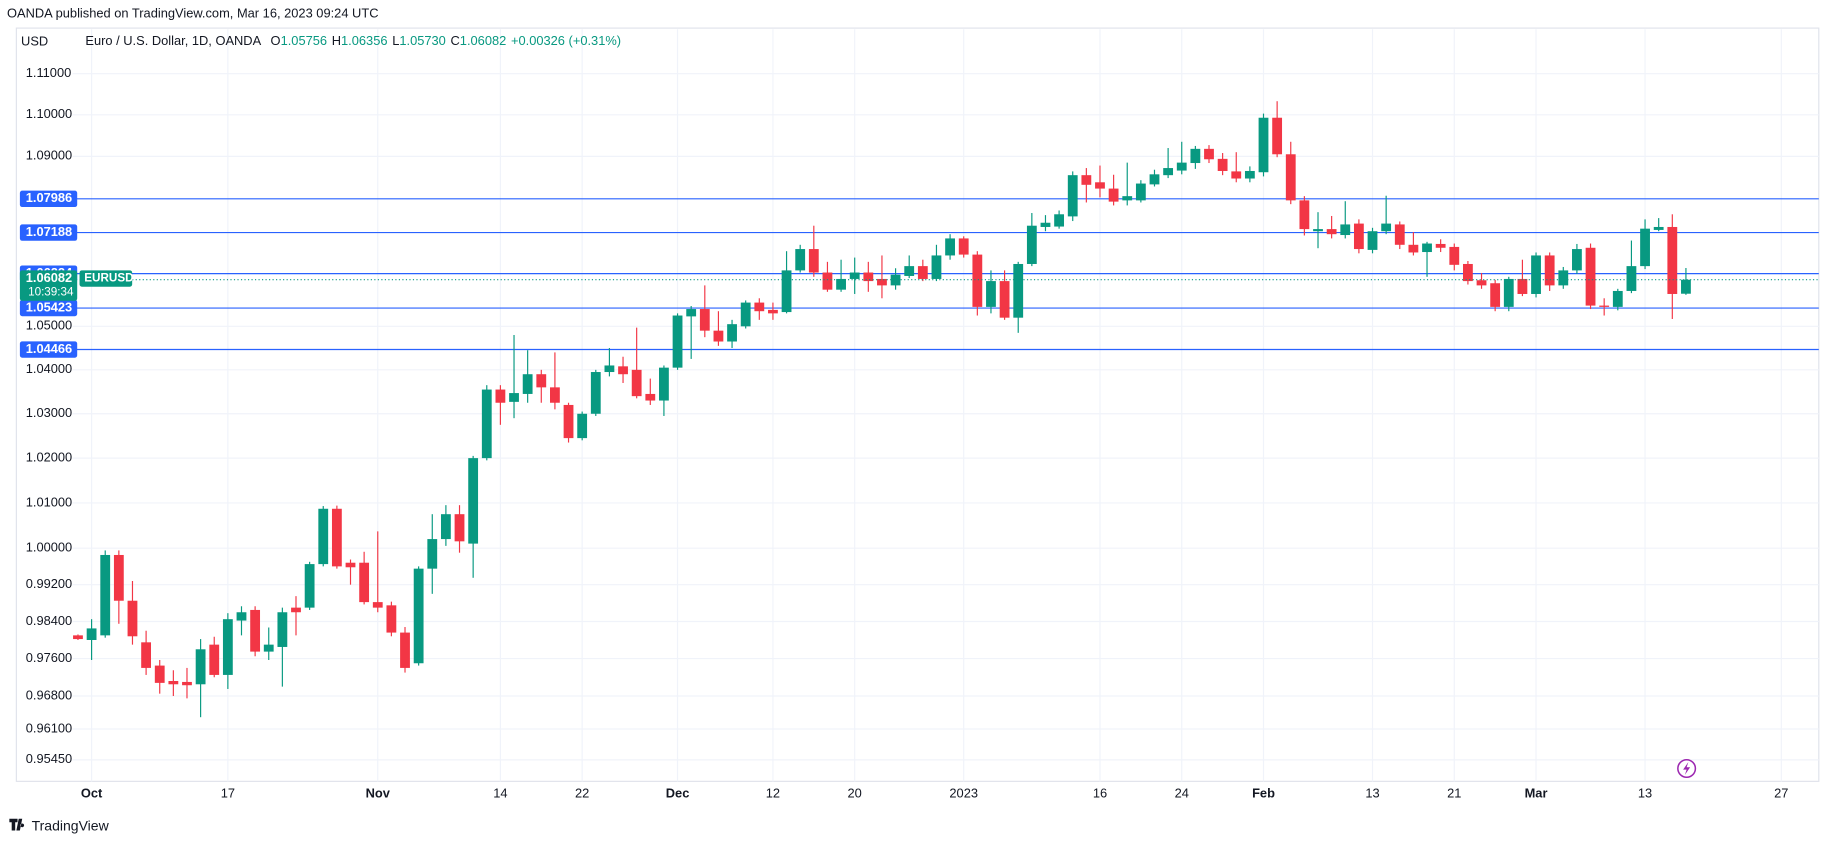  I want to click on x-tick-label: 17, so click(228, 793).